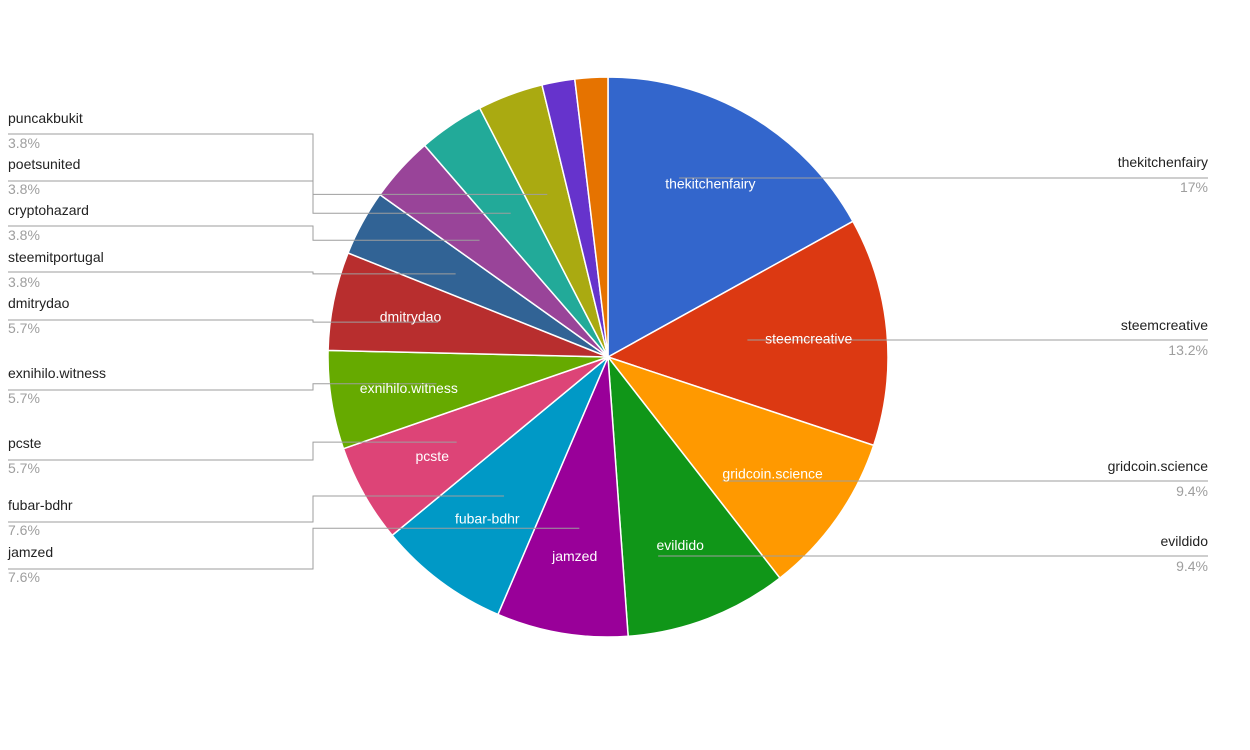 The image size is (1250, 750). I want to click on legend-name-steemitportugal: steemitportugal, so click(56, 257).